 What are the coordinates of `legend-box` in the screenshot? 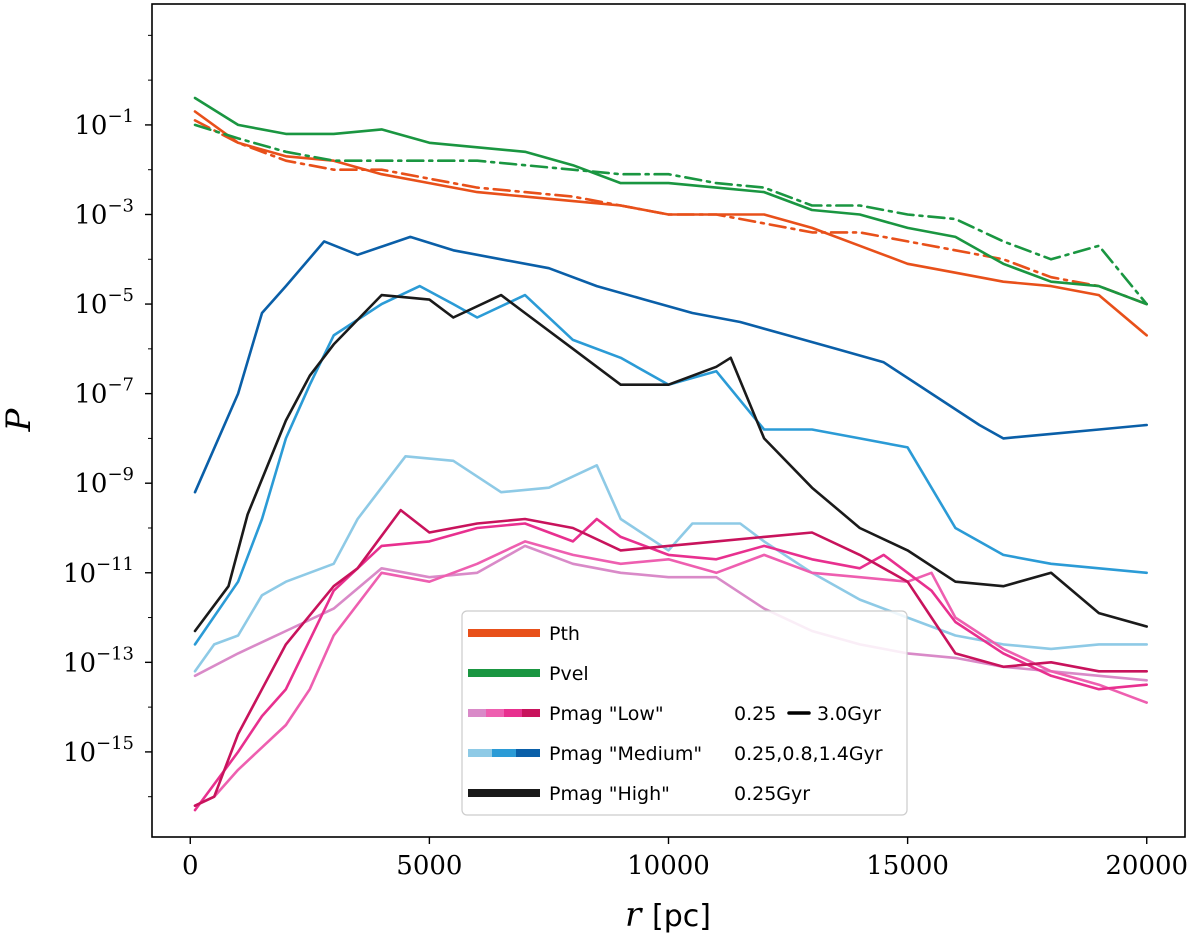 It's located at (684, 713).